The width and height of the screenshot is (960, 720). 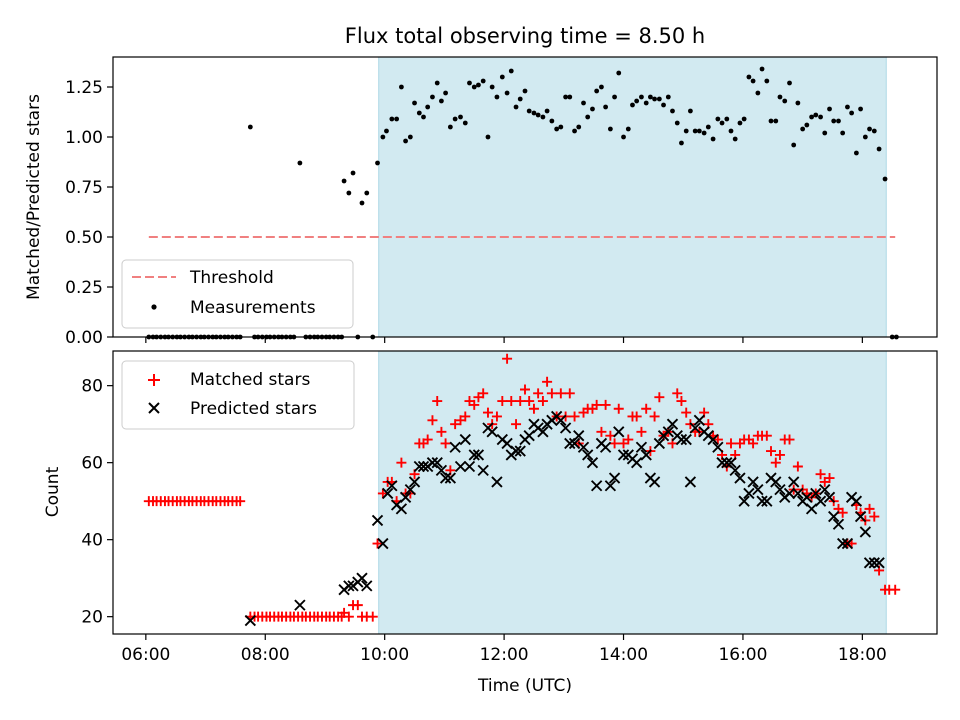 What do you see at coordinates (154, 408) in the screenshot?
I see `predicted-legend-swatch` at bounding box center [154, 408].